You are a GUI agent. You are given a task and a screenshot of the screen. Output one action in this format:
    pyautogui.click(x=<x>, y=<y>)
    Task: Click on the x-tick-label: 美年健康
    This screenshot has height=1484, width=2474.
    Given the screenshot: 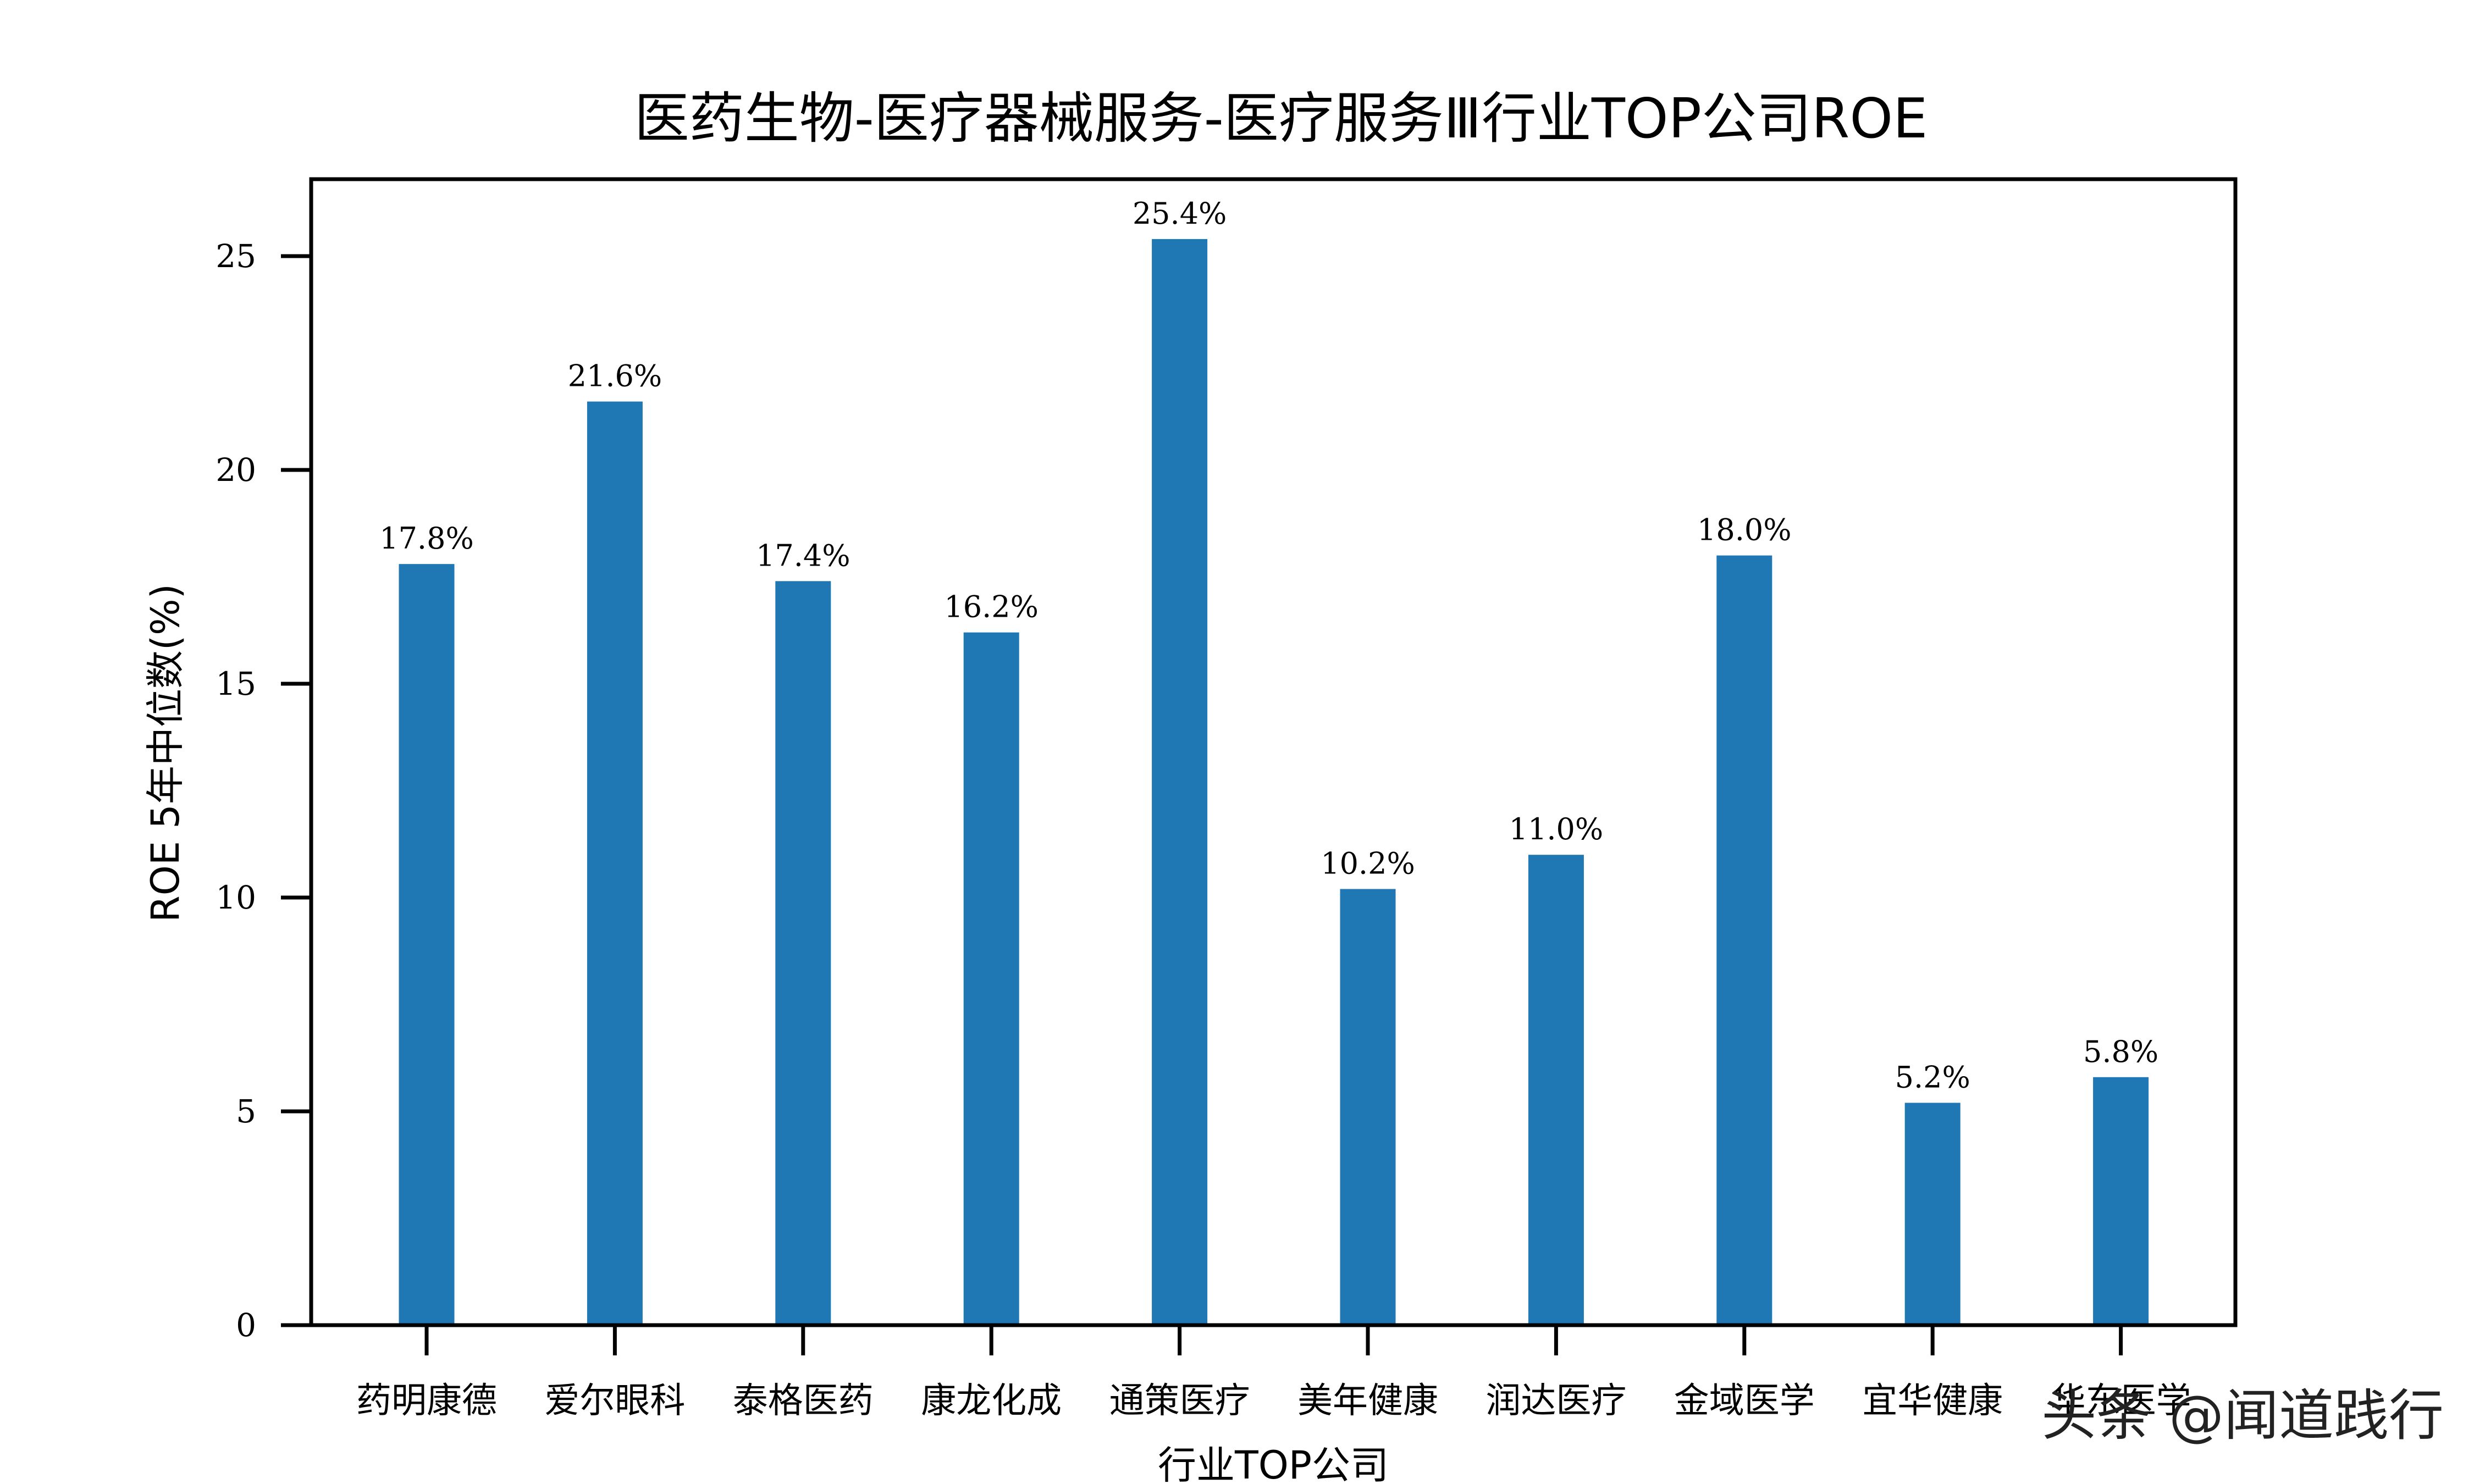 What is the action you would take?
    pyautogui.click(x=1368, y=1401)
    